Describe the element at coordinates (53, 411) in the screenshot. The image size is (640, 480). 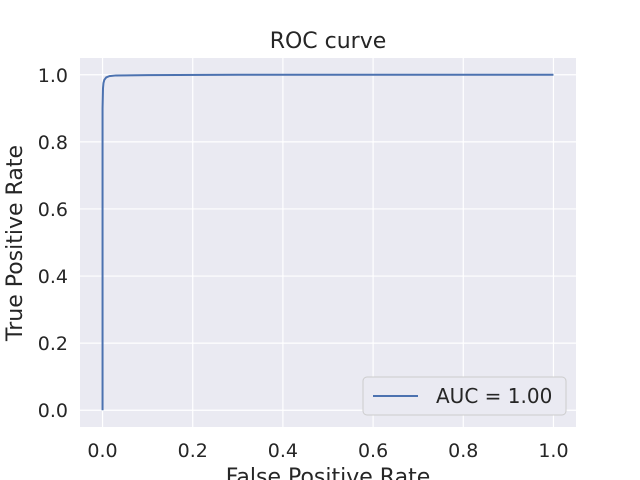
I see `y-tick-label: 0.0` at that location.